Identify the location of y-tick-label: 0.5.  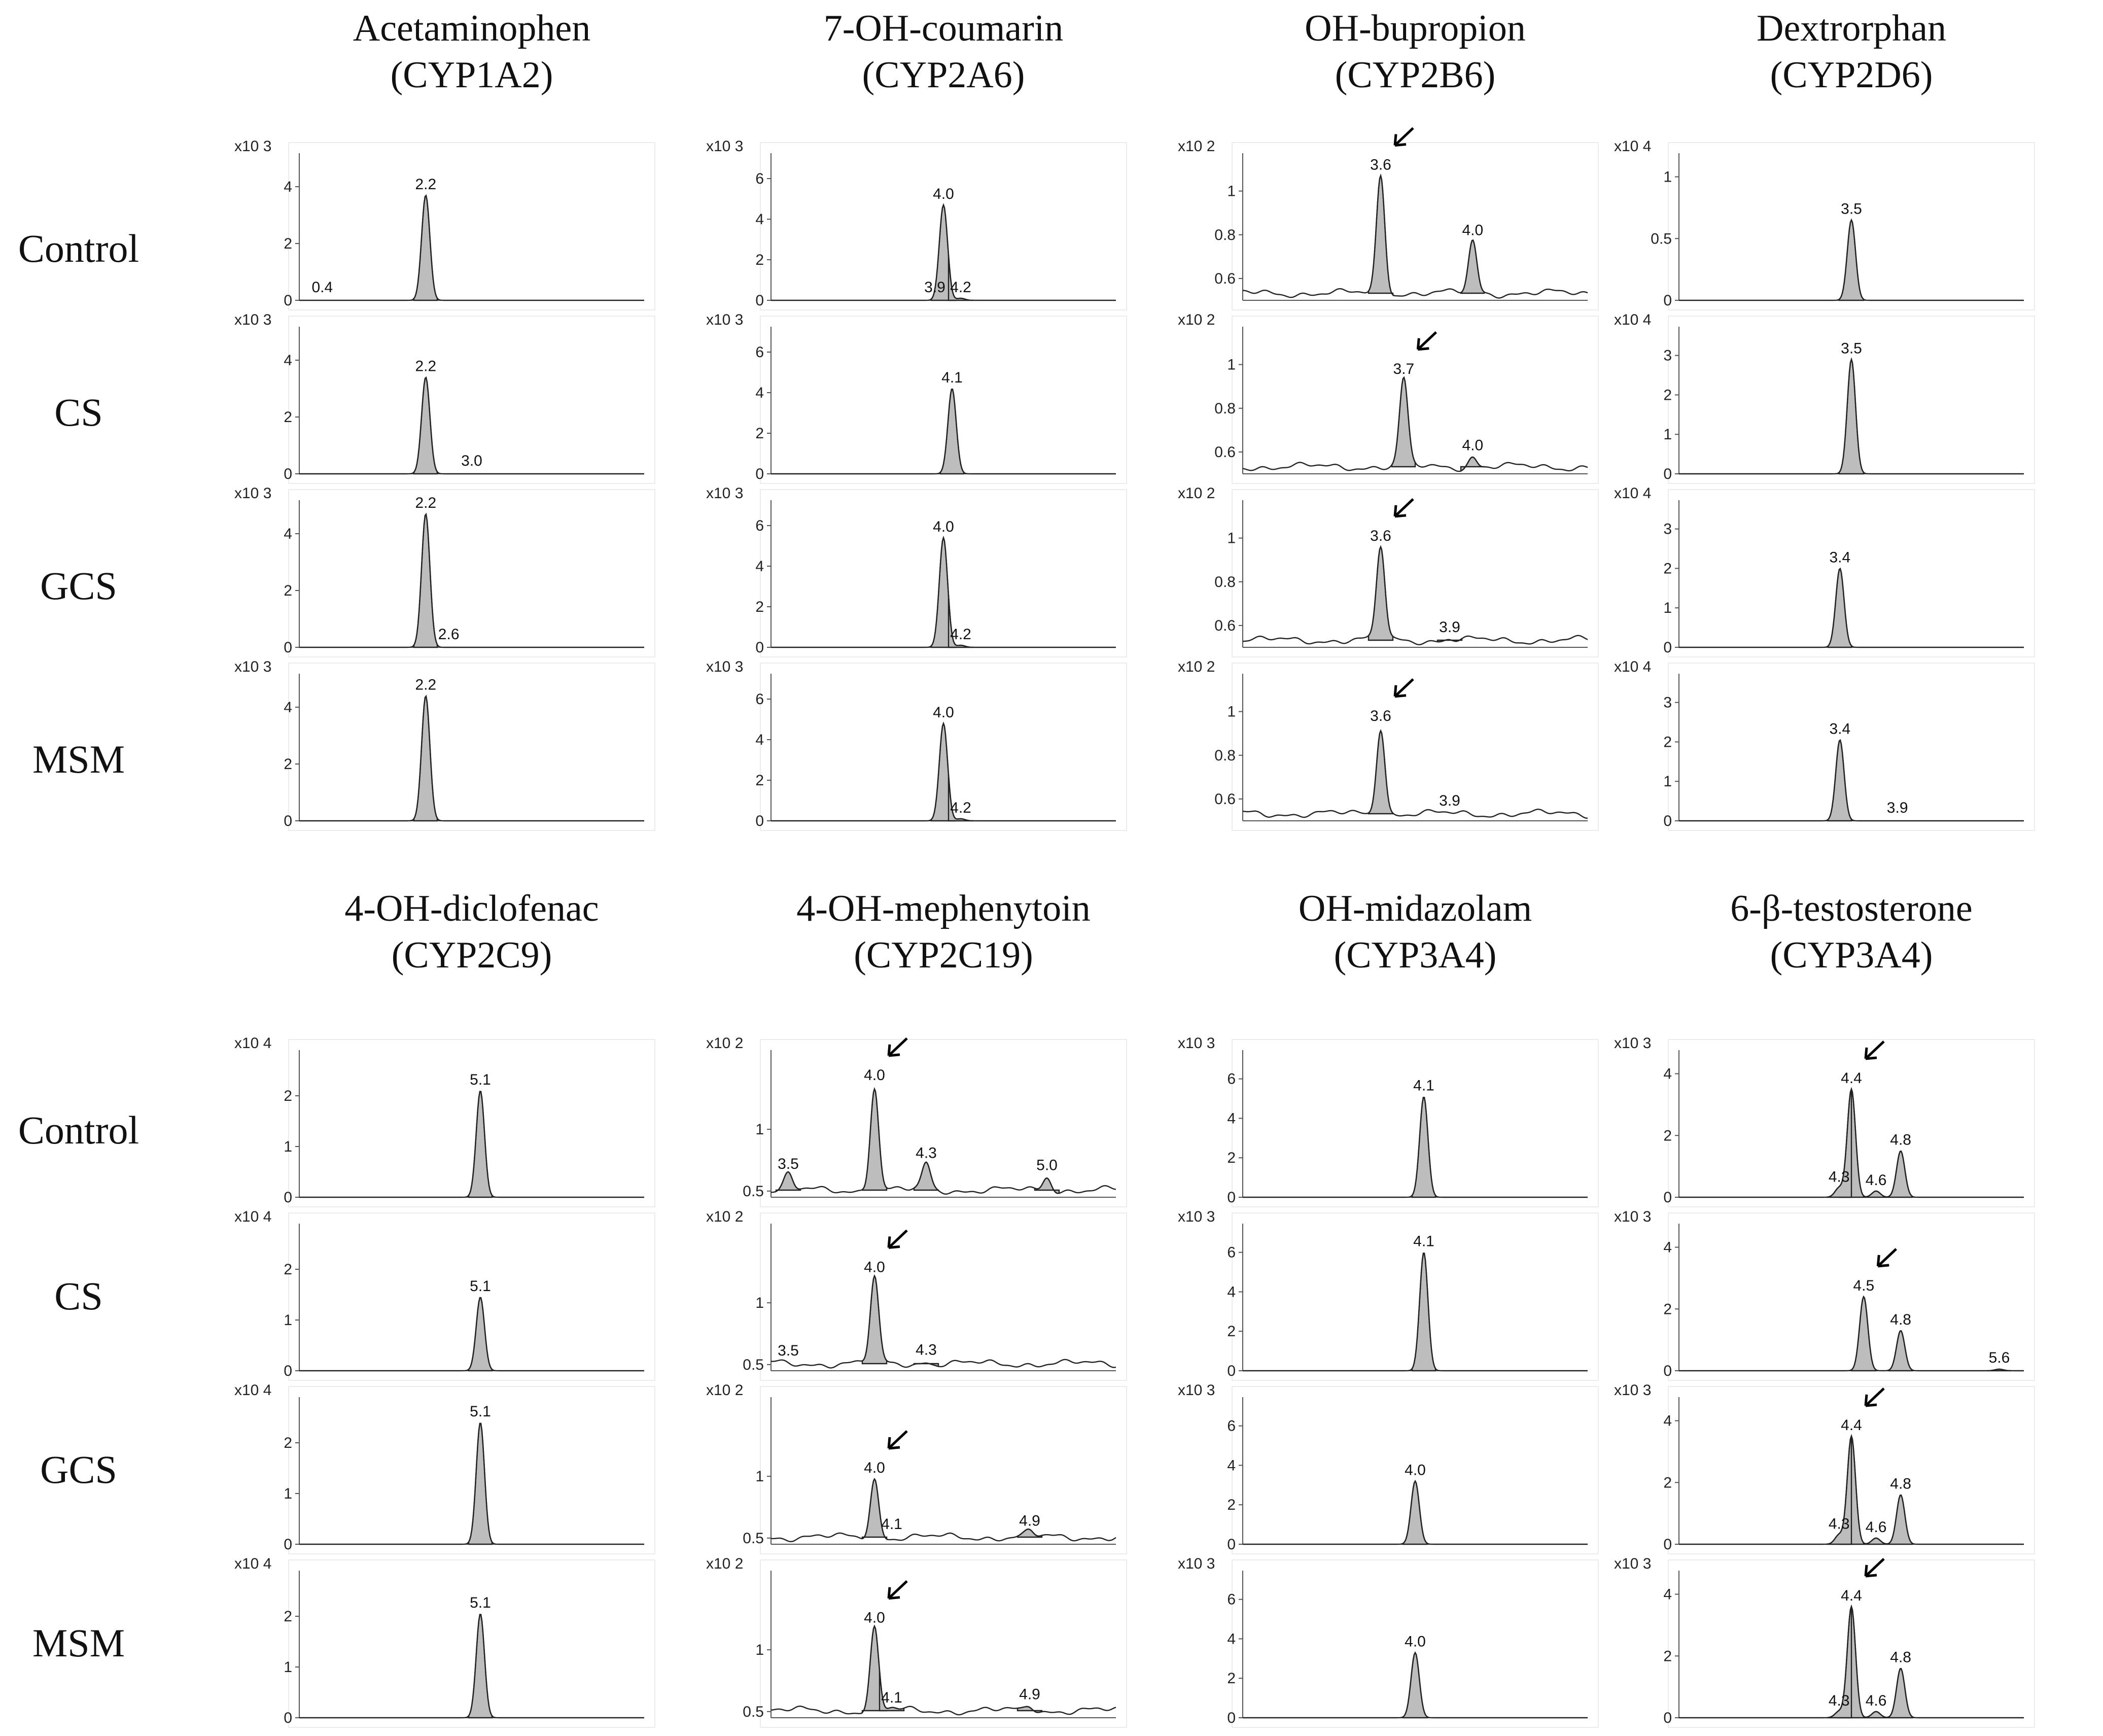
(754, 1365).